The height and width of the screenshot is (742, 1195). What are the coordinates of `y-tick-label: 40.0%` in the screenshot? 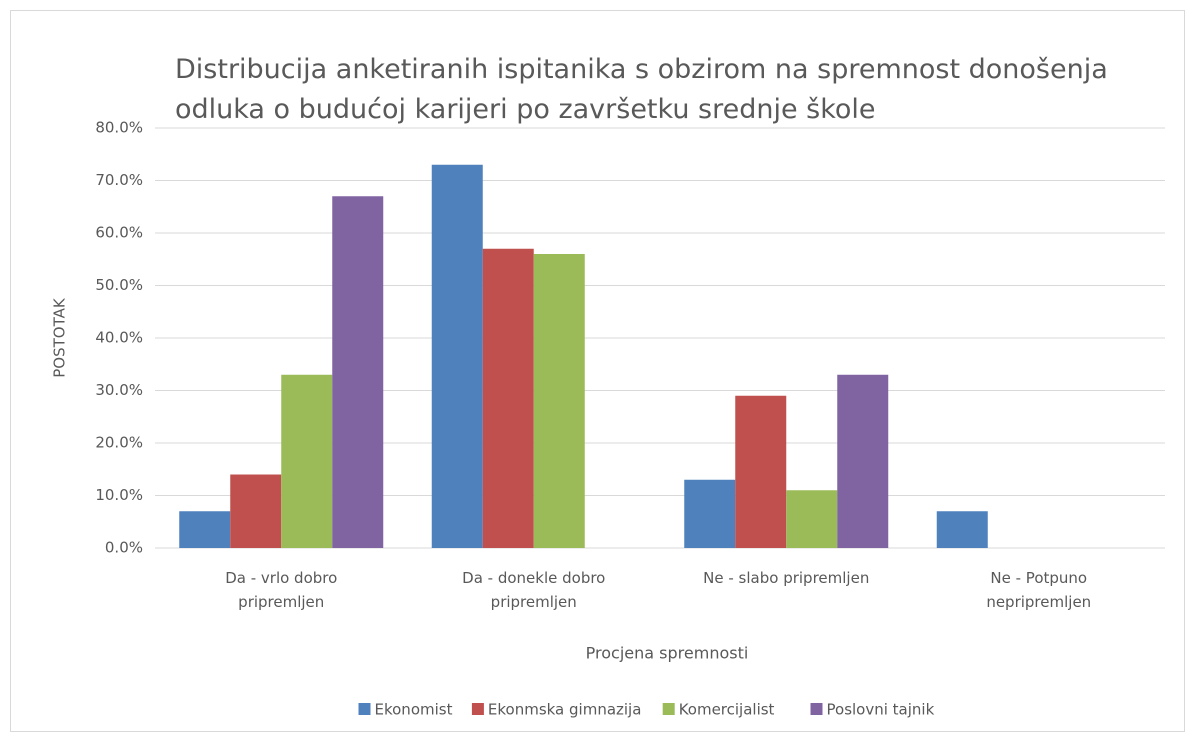 It's located at (119, 338).